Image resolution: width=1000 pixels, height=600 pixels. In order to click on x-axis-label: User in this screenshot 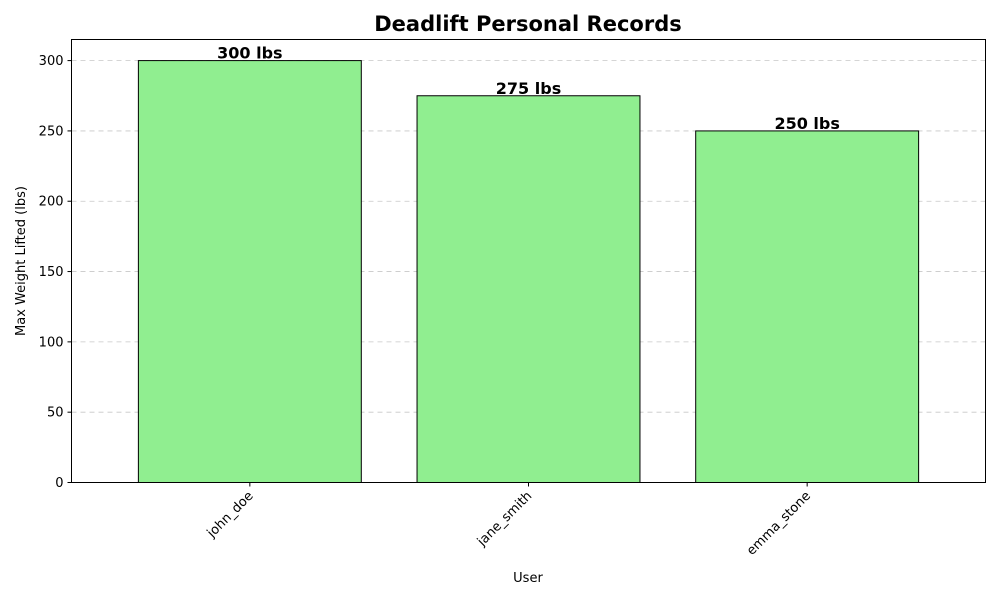, I will do `click(528, 578)`.